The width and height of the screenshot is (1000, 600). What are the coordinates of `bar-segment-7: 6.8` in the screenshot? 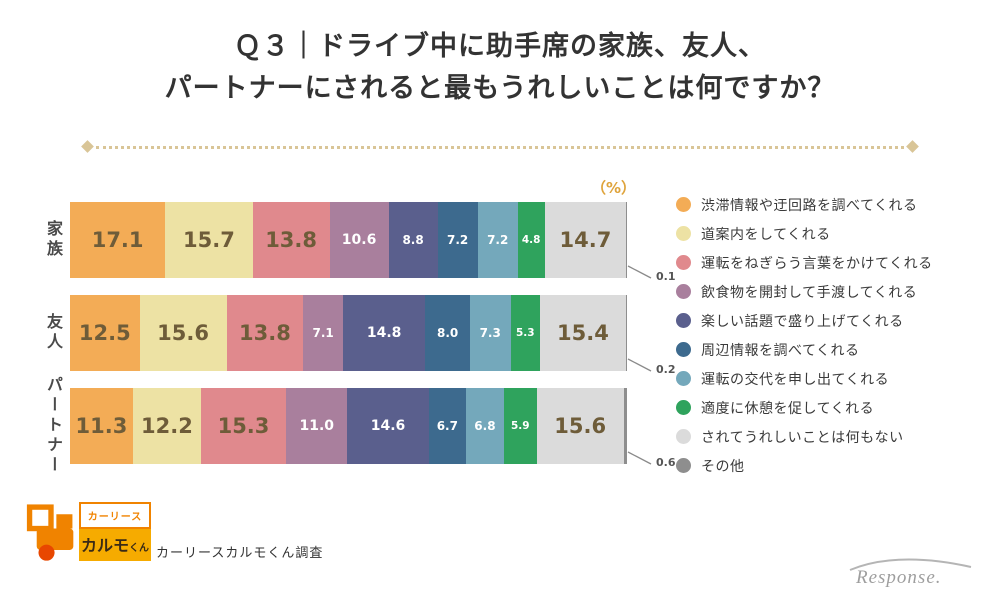 It's located at (485, 426).